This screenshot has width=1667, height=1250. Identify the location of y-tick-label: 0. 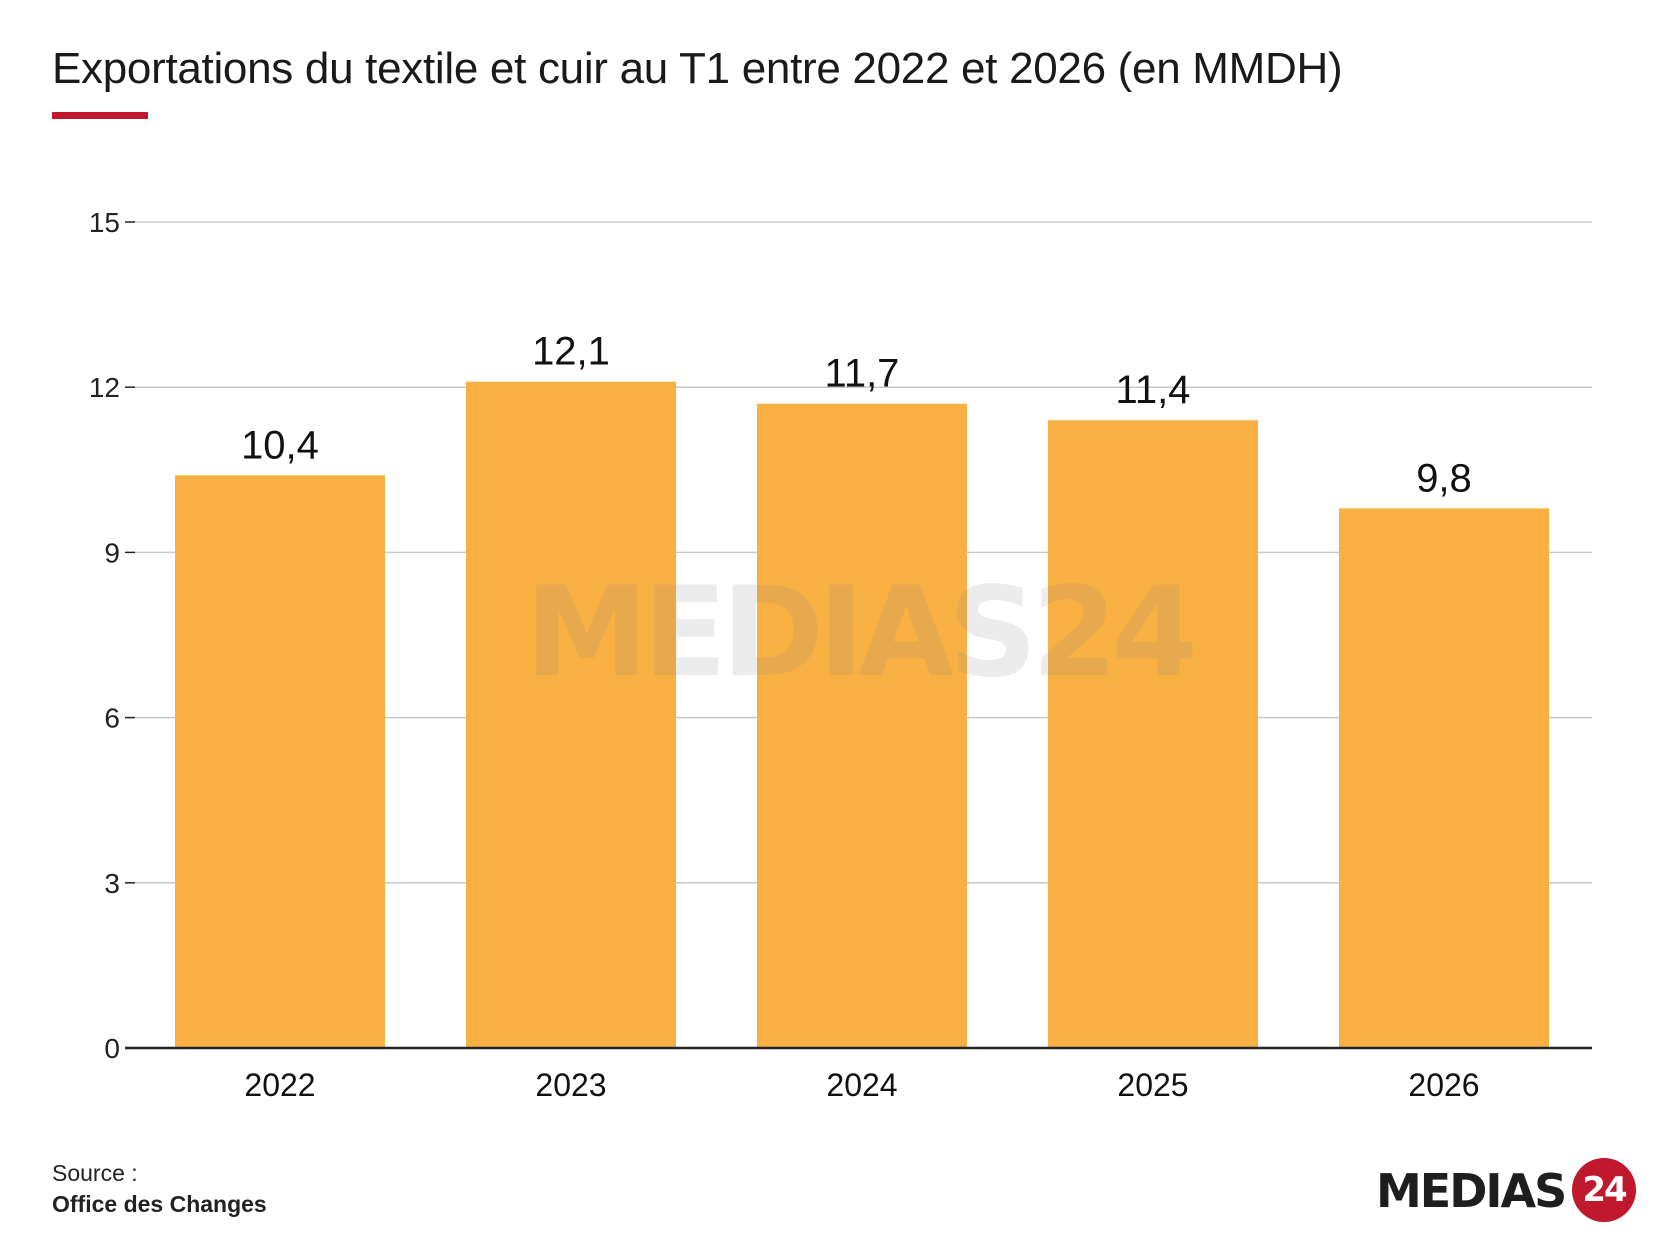
(112, 1048).